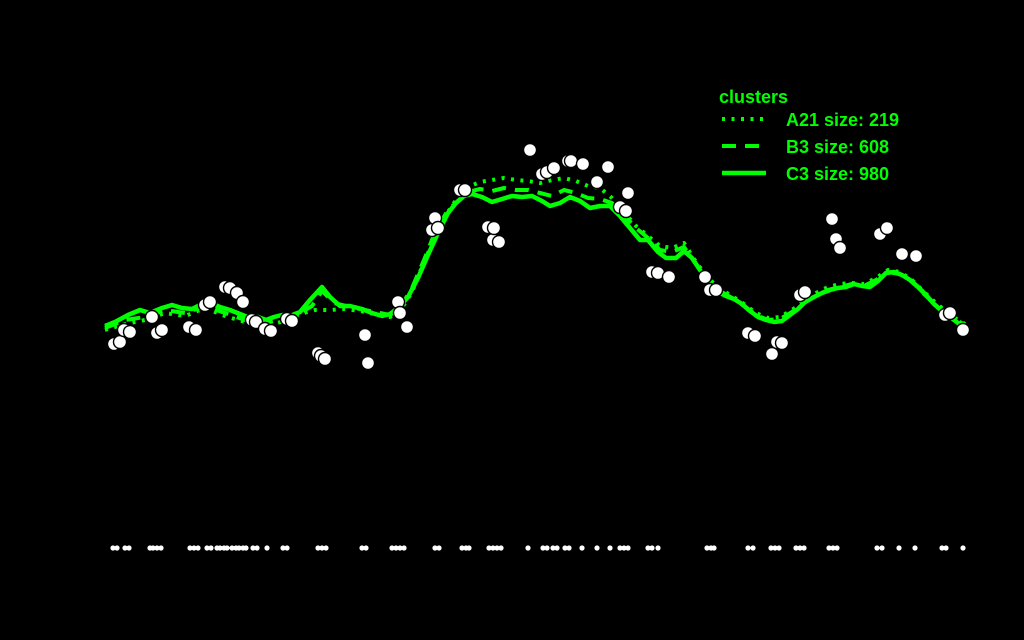 The height and width of the screenshot is (640, 1024). Describe the element at coordinates (842, 120) in the screenshot. I see `legend-item-A21: A21 size: 219` at that location.